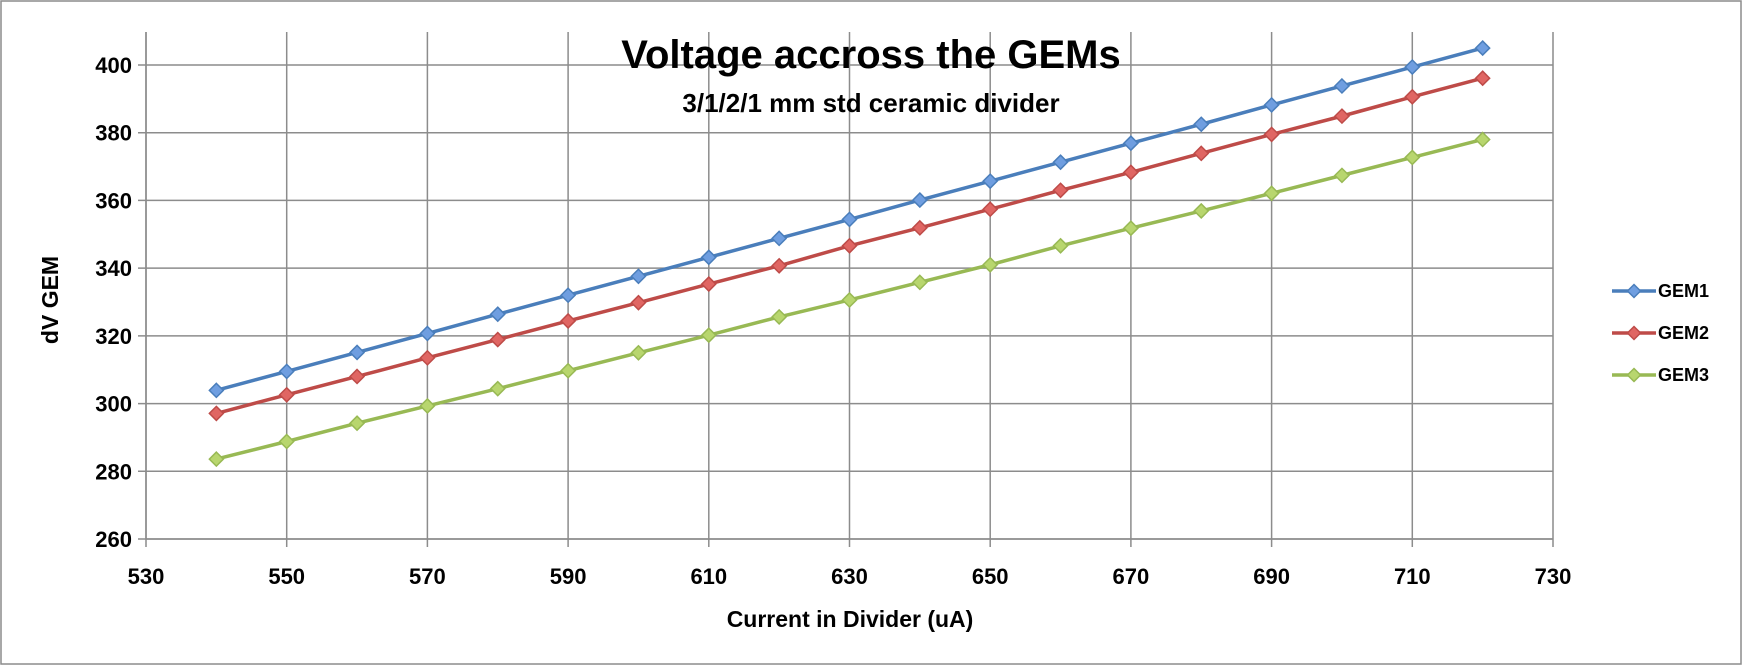 This screenshot has width=1742, height=665. I want to click on chart-subtitle: 3/1/2/1 mm std ceramic divider, so click(870, 103).